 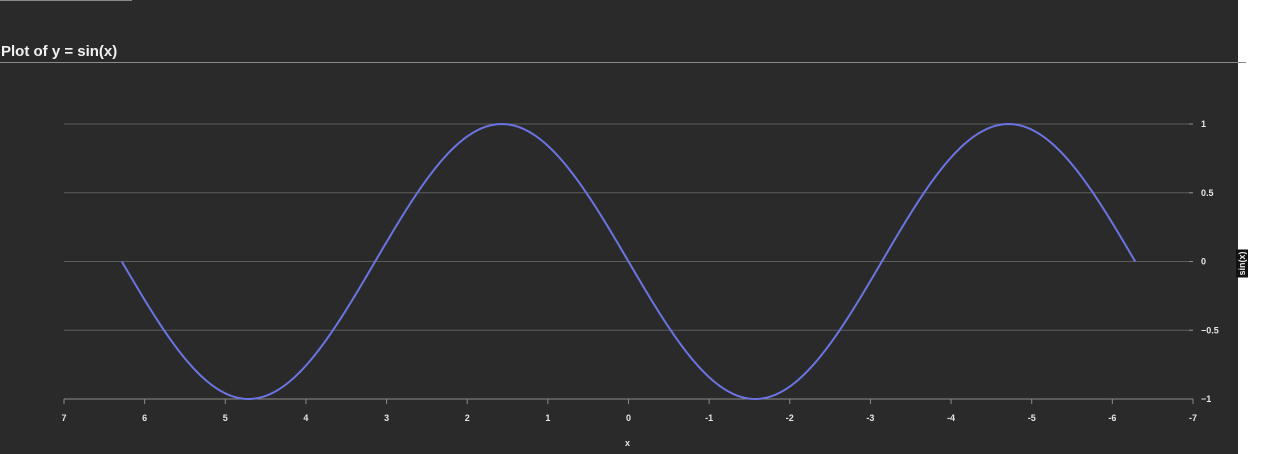 I want to click on x-axis-ticks: 7 6 5 4 3 2 1 0 -1 -2 -3 -4 -5 -6 -7, so click(x=629, y=411).